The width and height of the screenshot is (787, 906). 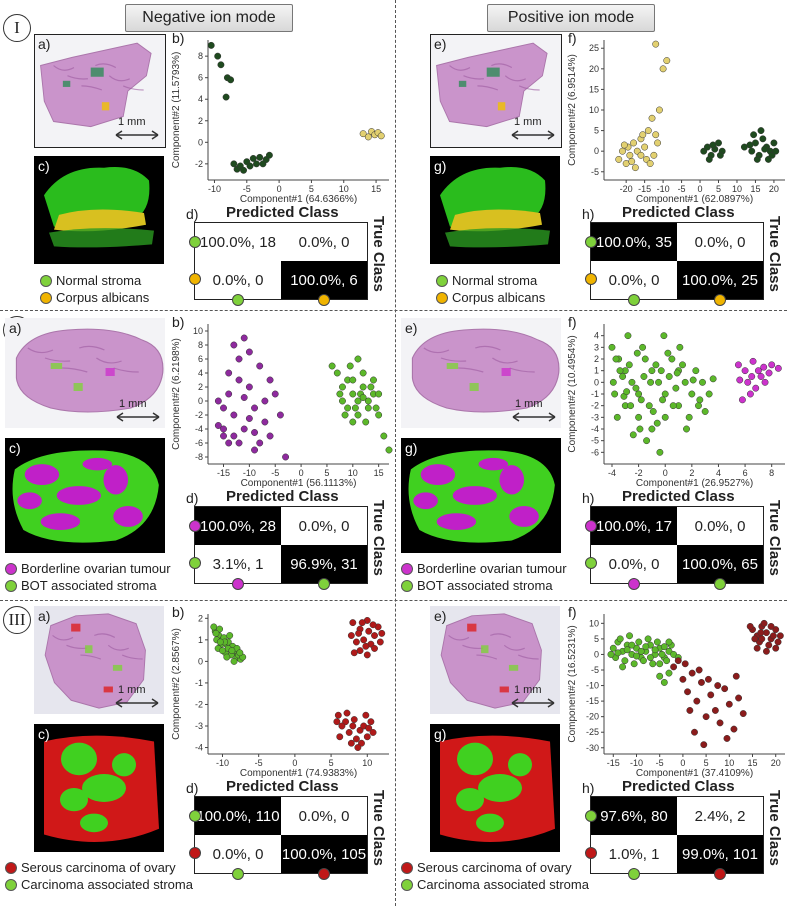 I want to click on y-tick-label: 20, so click(x=594, y=69).